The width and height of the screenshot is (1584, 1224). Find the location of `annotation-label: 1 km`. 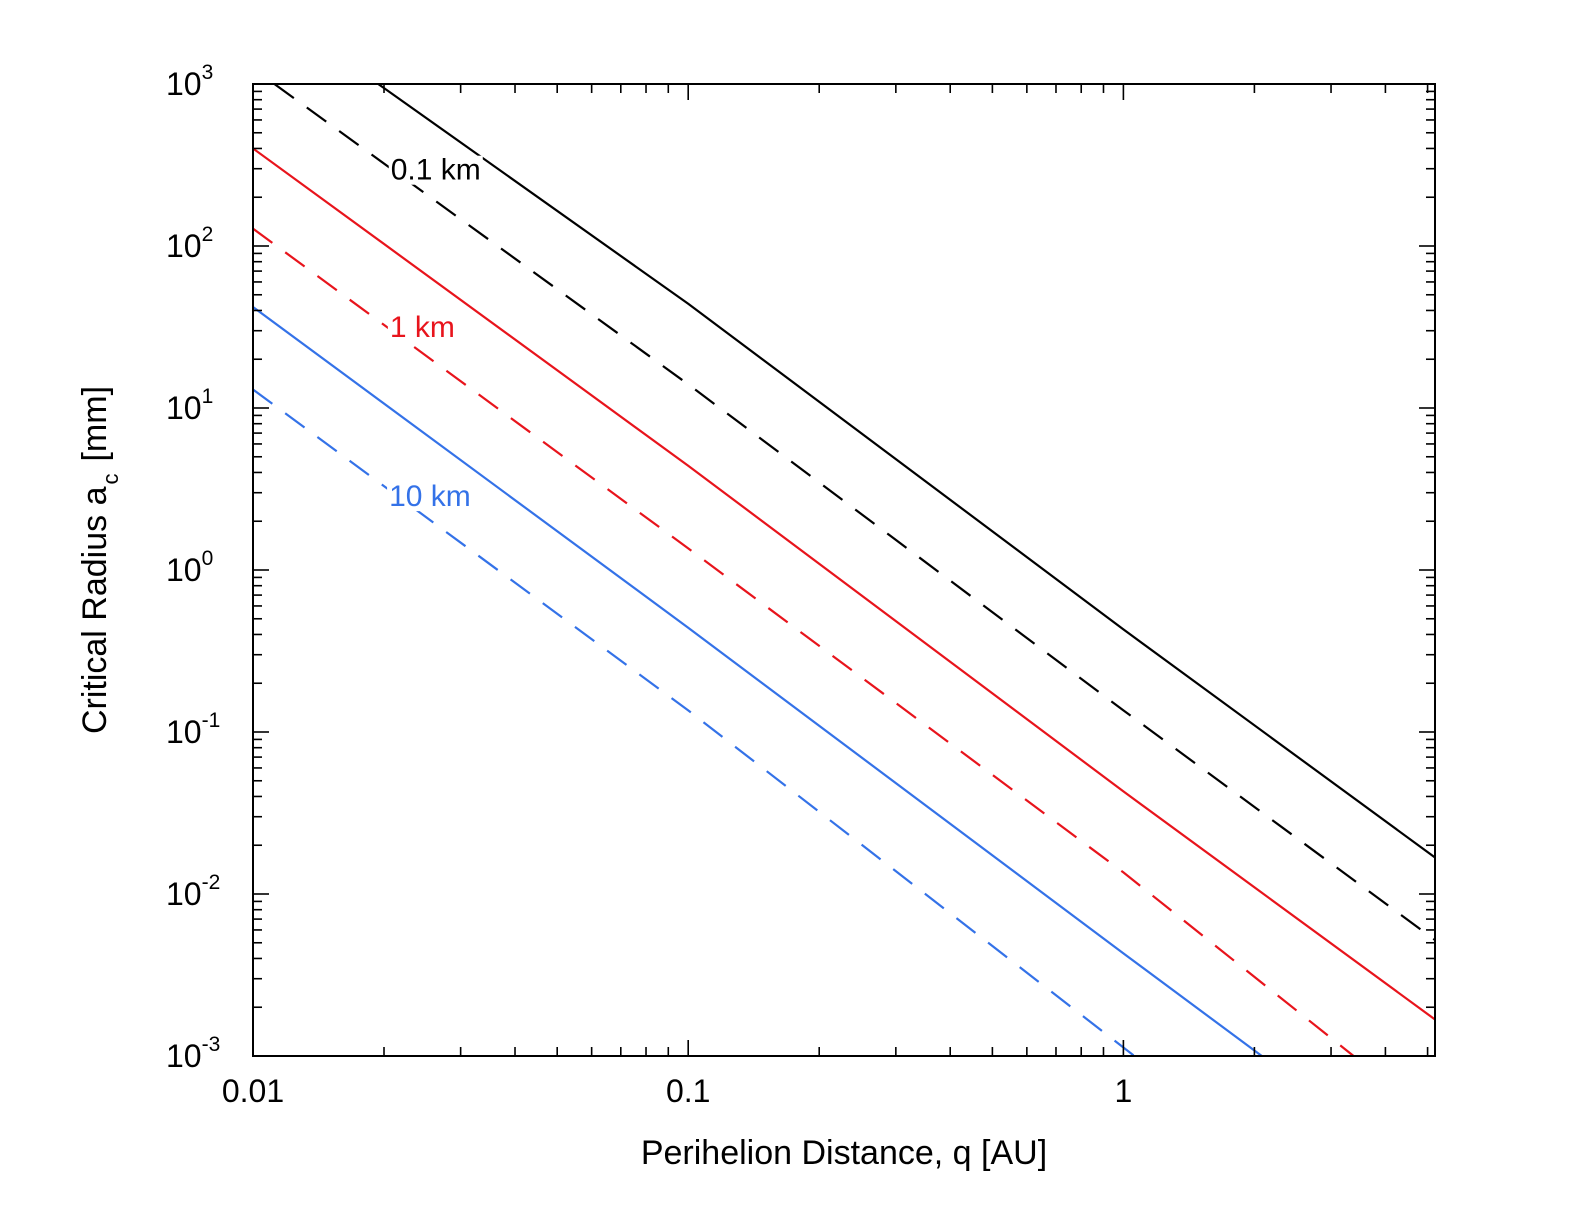

annotation-label: 1 km is located at coordinates (422, 327).